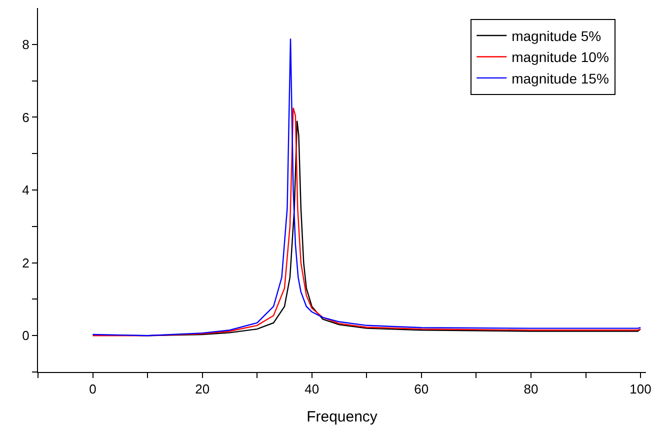 The width and height of the screenshot is (660, 430). Describe the element at coordinates (312, 389) in the screenshot. I see `x-tick-label: 40` at that location.